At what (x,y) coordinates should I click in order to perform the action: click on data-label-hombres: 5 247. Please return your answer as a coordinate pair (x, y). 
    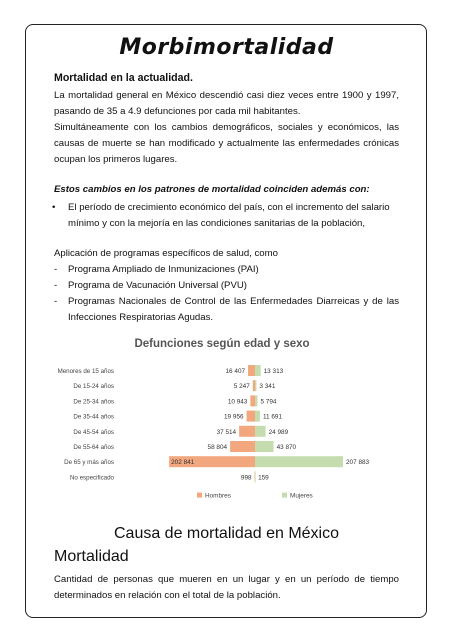
    Looking at the image, I should click on (242, 386).